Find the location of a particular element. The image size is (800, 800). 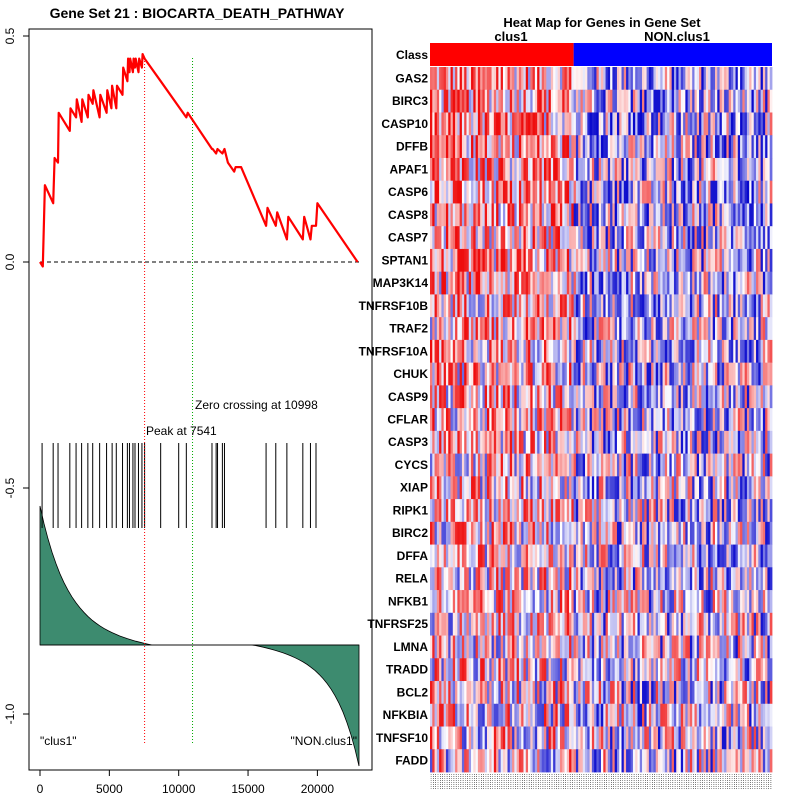

gene-hit-bars is located at coordinates (179, 485).